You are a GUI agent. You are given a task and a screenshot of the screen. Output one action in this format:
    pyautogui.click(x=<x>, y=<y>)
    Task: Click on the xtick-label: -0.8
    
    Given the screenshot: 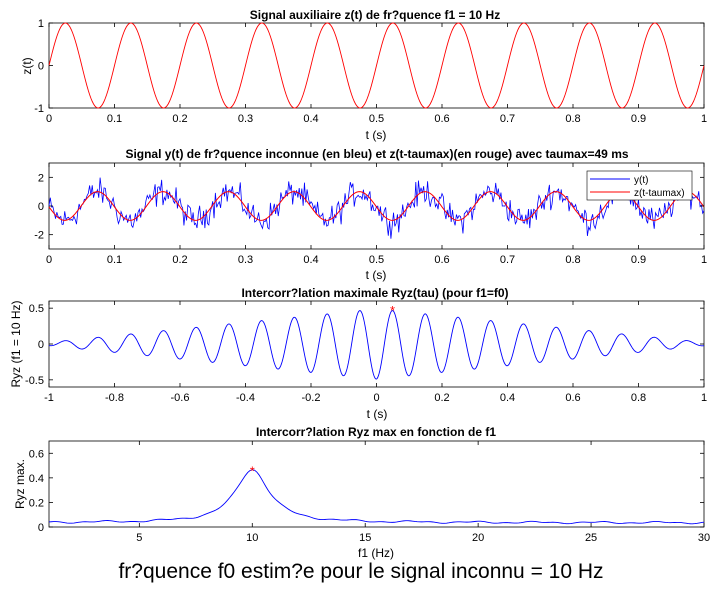 What is the action you would take?
    pyautogui.click(x=114, y=398)
    